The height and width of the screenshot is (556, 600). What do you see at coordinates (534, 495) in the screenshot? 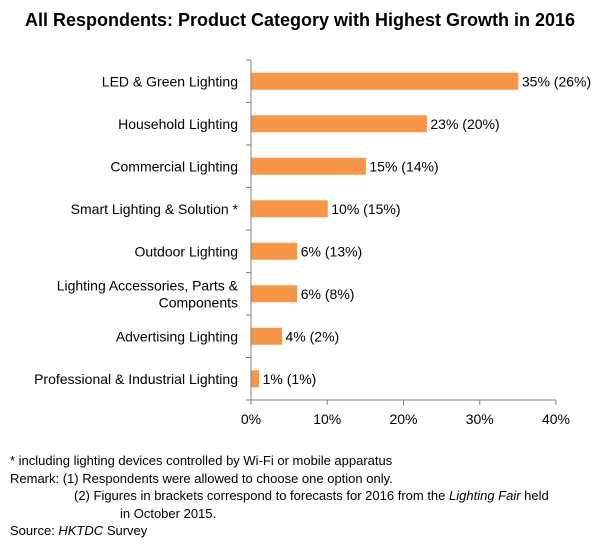
I see `remark-2-tail: held` at bounding box center [534, 495].